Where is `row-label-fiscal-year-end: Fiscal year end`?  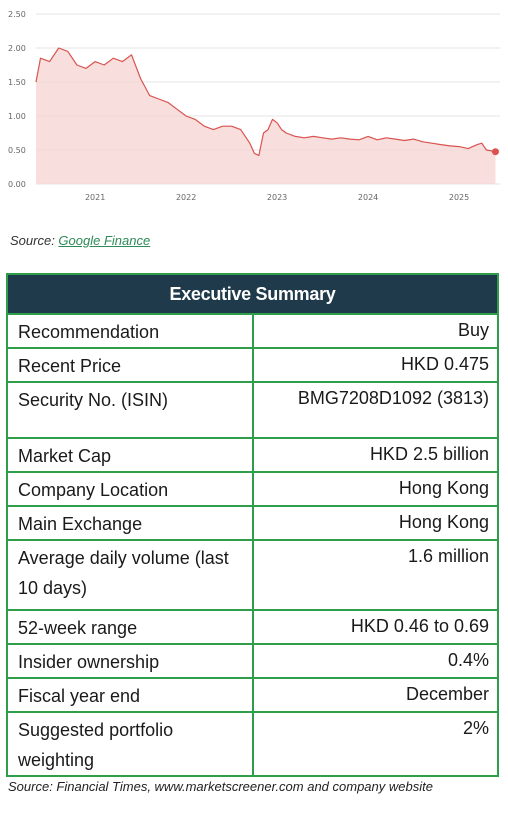 row-label-fiscal-year-end: Fiscal year end is located at coordinates (130, 695).